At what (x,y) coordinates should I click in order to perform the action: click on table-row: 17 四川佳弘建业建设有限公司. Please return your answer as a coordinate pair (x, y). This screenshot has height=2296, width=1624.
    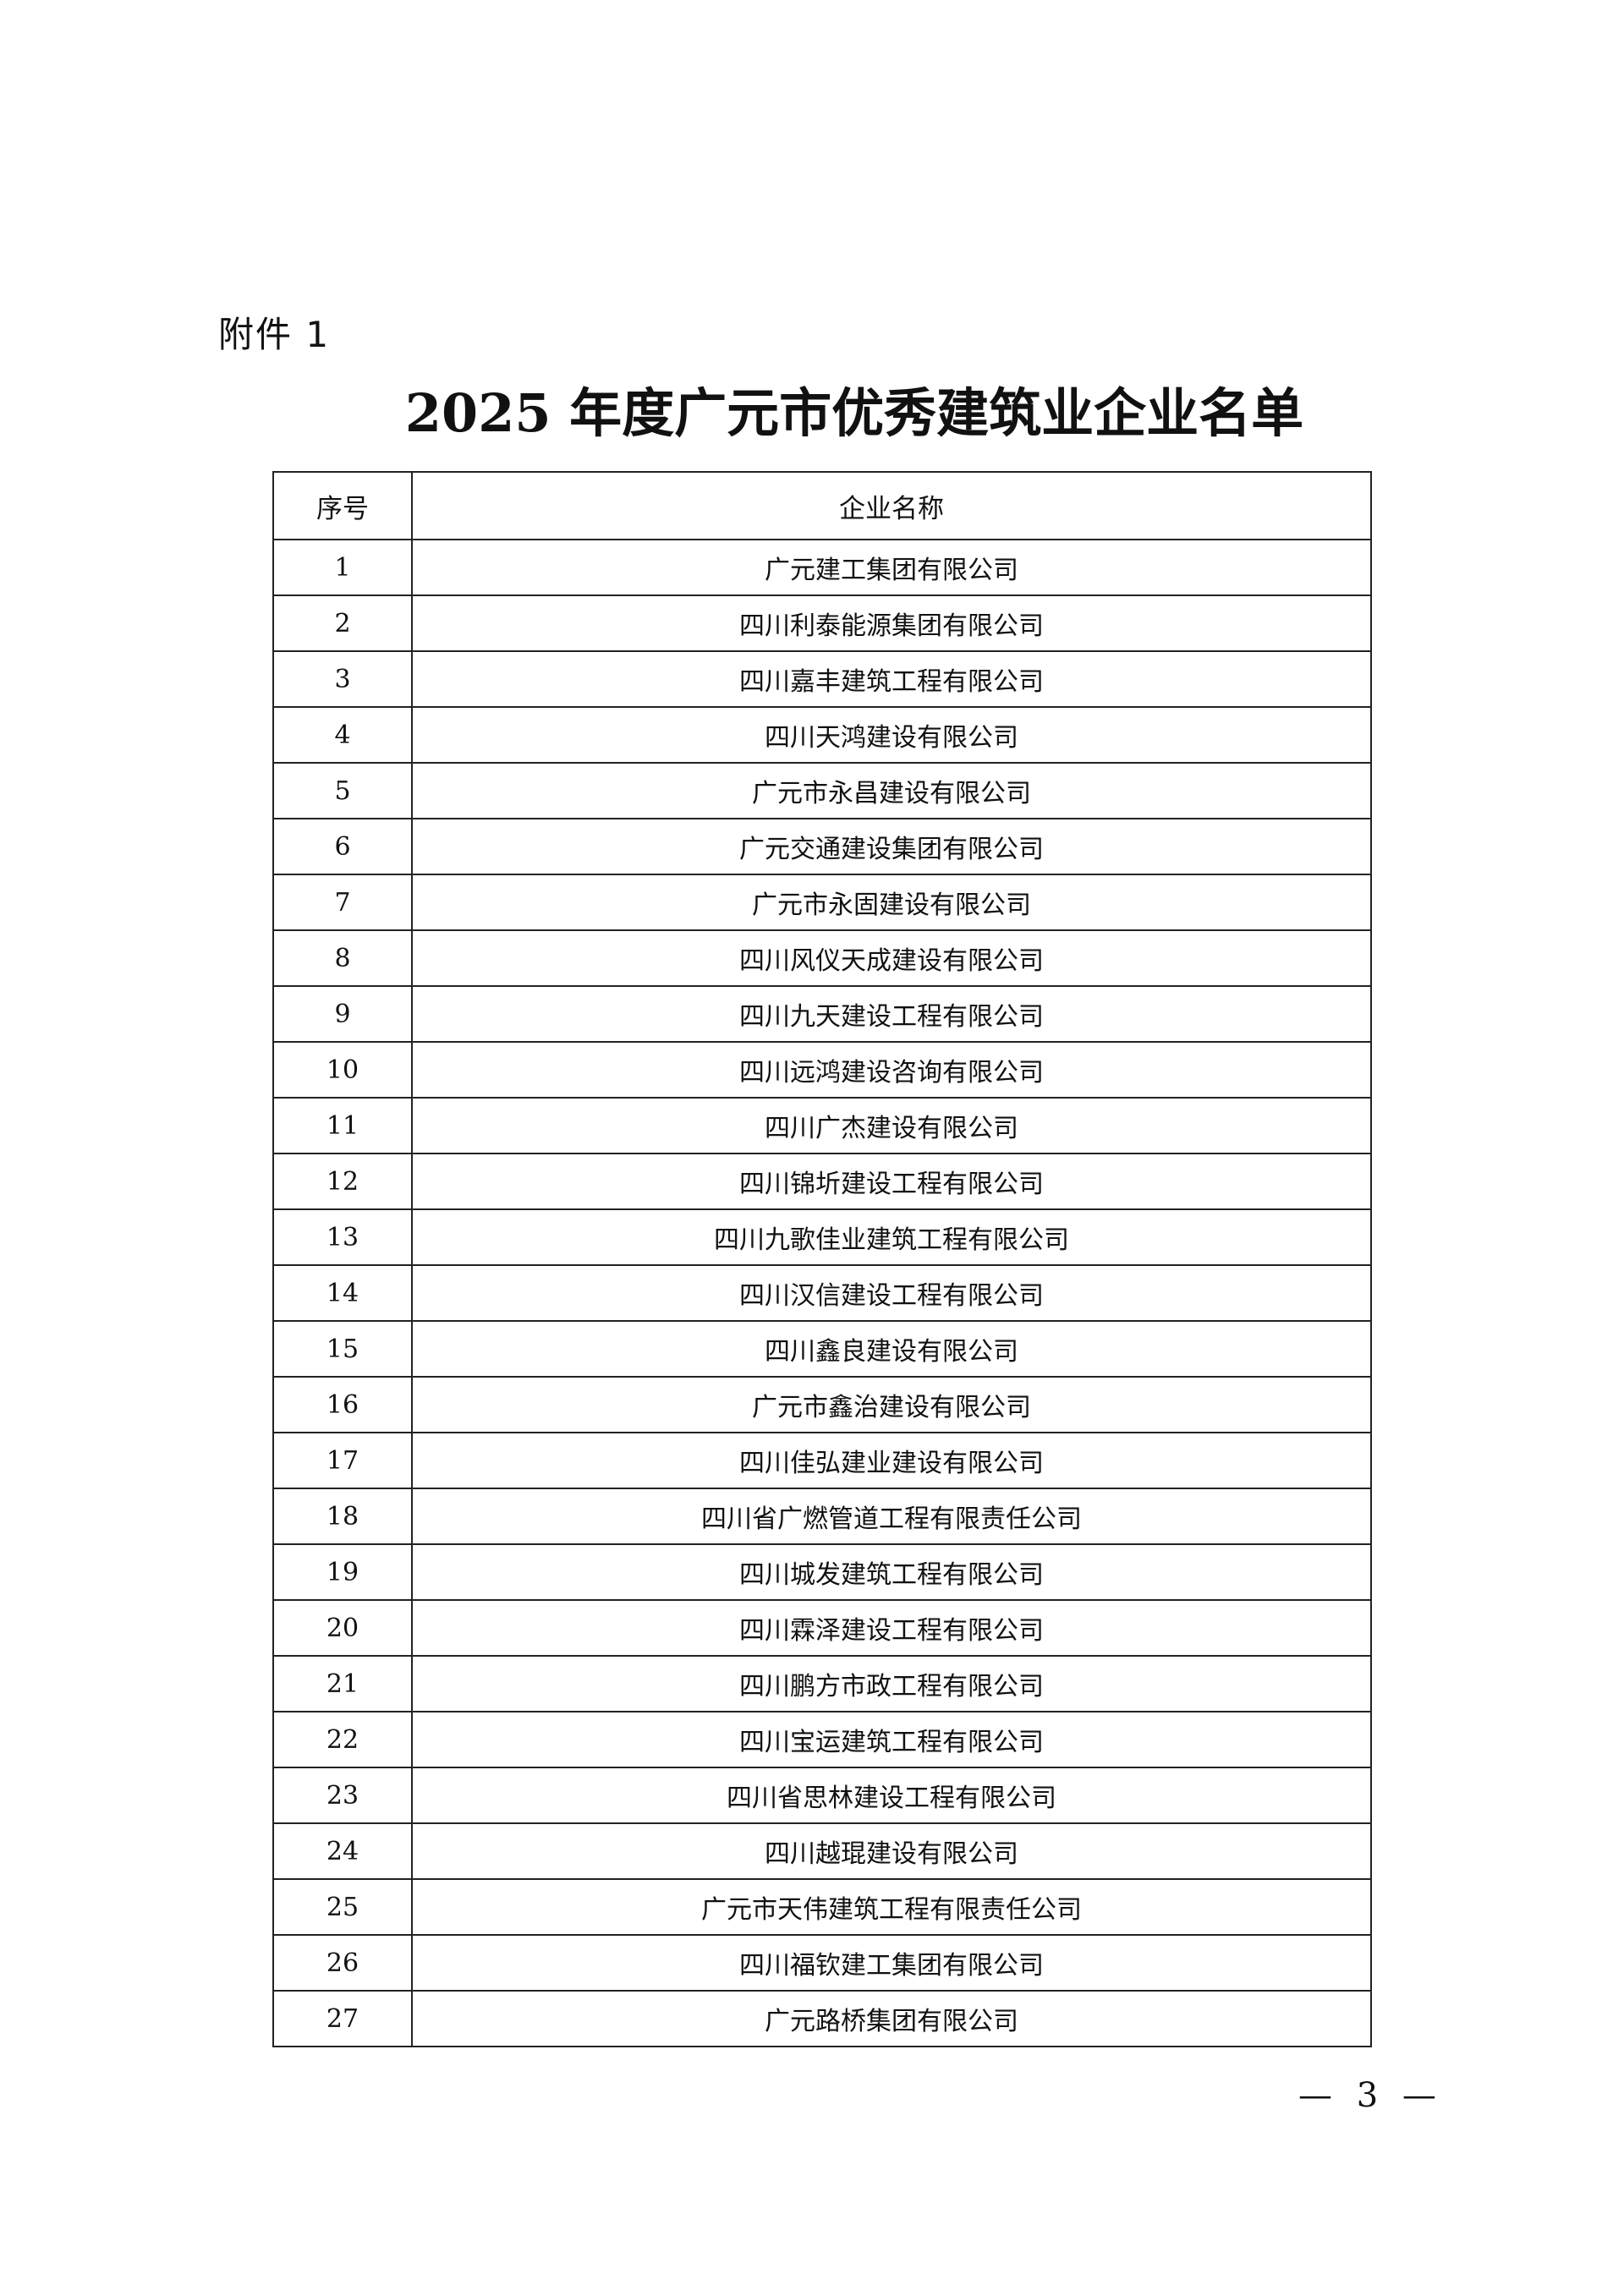
    Looking at the image, I should click on (822, 1460).